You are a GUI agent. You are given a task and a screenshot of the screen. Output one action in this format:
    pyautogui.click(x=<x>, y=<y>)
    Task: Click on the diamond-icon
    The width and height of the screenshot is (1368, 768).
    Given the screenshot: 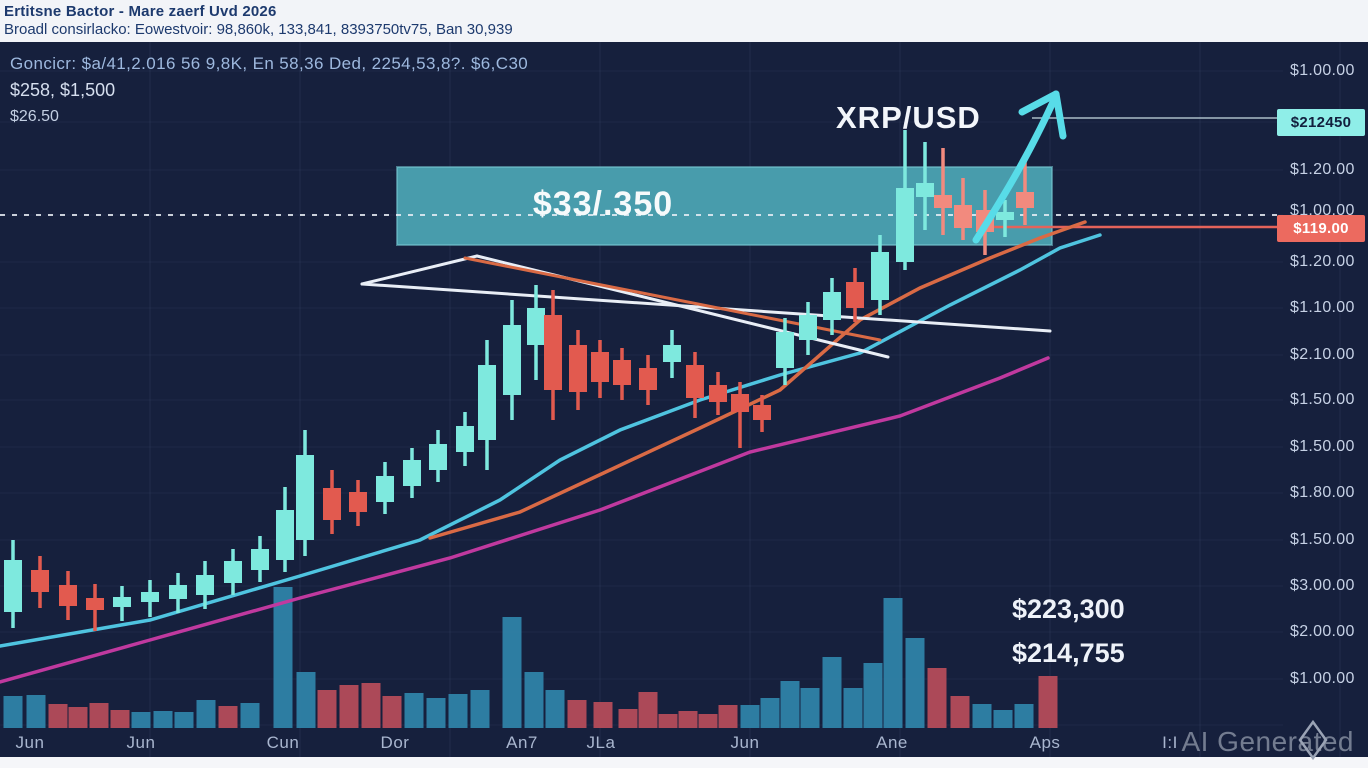 What is the action you would take?
    pyautogui.click(x=1313, y=740)
    